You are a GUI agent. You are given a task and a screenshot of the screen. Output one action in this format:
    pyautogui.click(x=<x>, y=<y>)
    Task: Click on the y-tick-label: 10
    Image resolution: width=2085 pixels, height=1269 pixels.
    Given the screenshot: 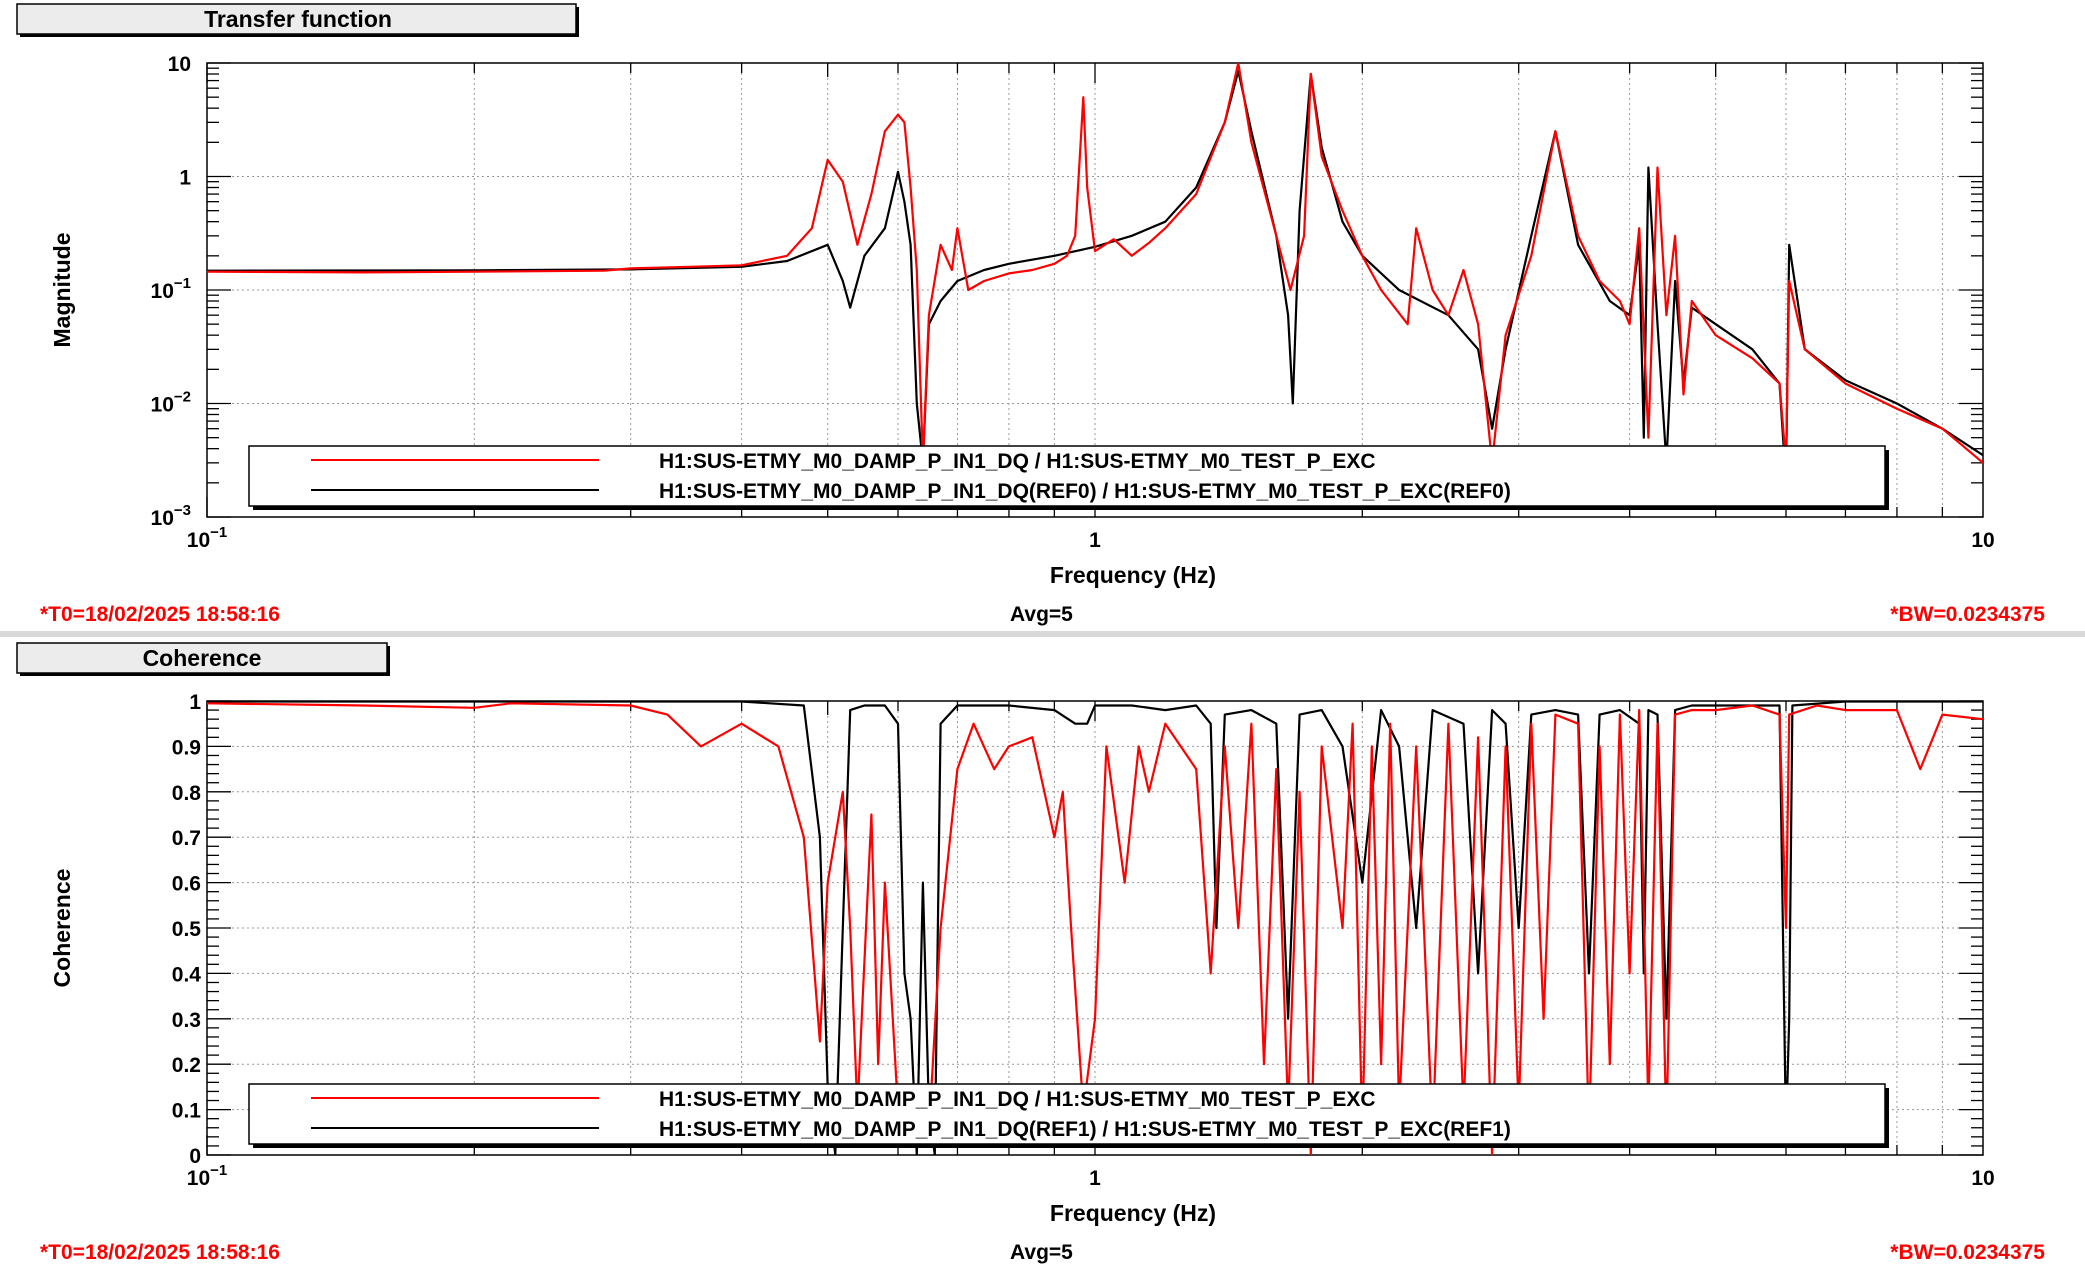 What is the action you would take?
    pyautogui.click(x=179, y=64)
    